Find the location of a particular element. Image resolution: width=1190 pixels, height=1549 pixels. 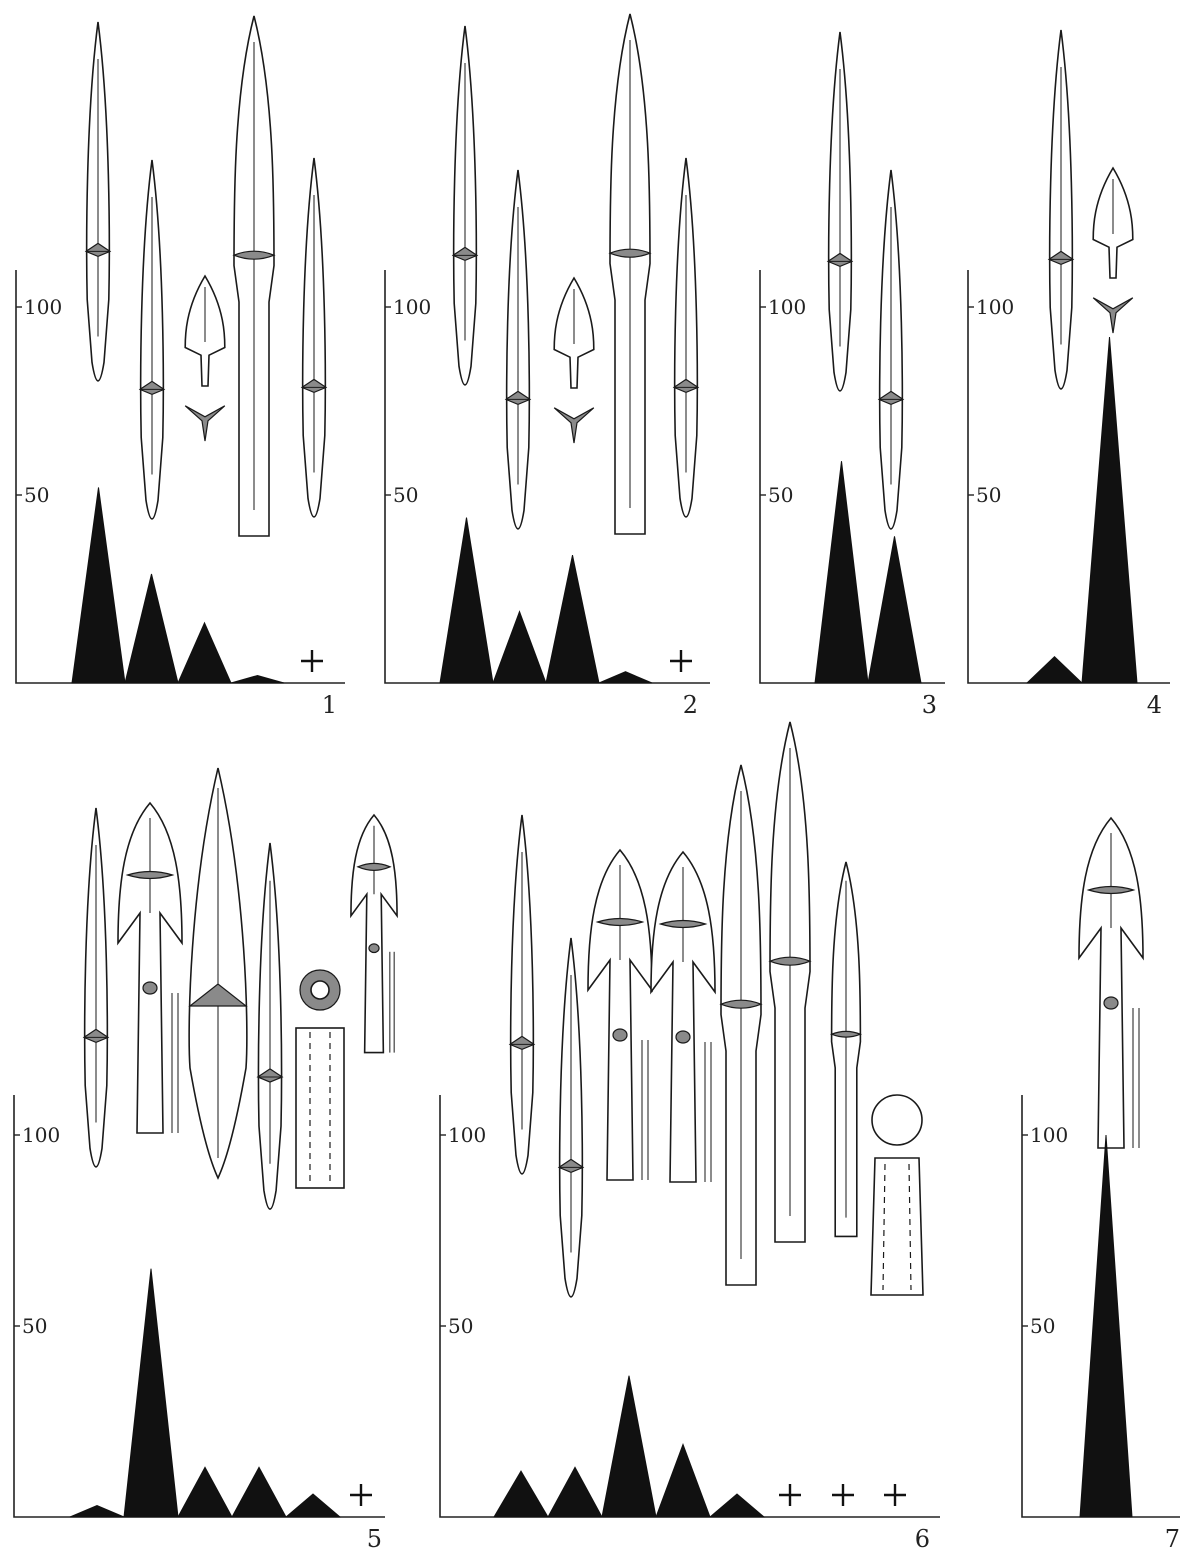

panel-label: 3 is located at coordinates (929, 705).